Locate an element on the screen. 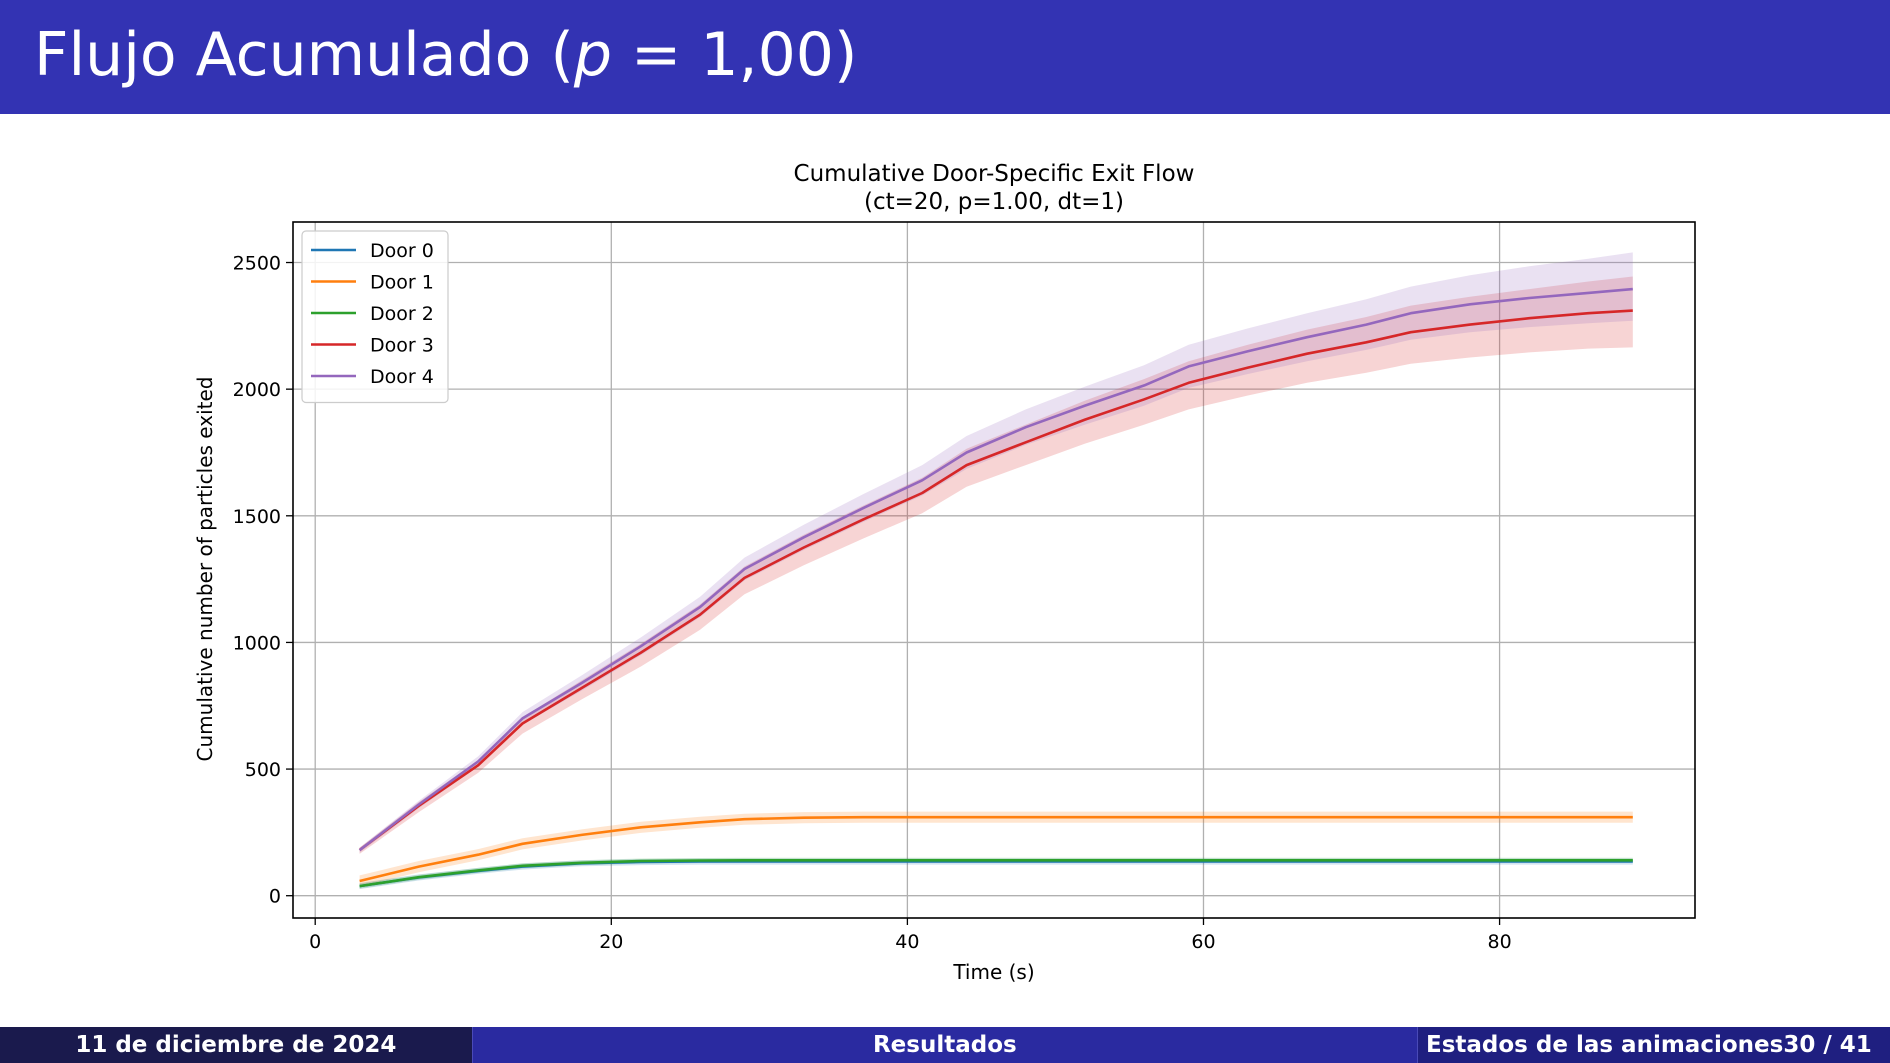  y-tick-label: 2500 is located at coordinates (257, 264).